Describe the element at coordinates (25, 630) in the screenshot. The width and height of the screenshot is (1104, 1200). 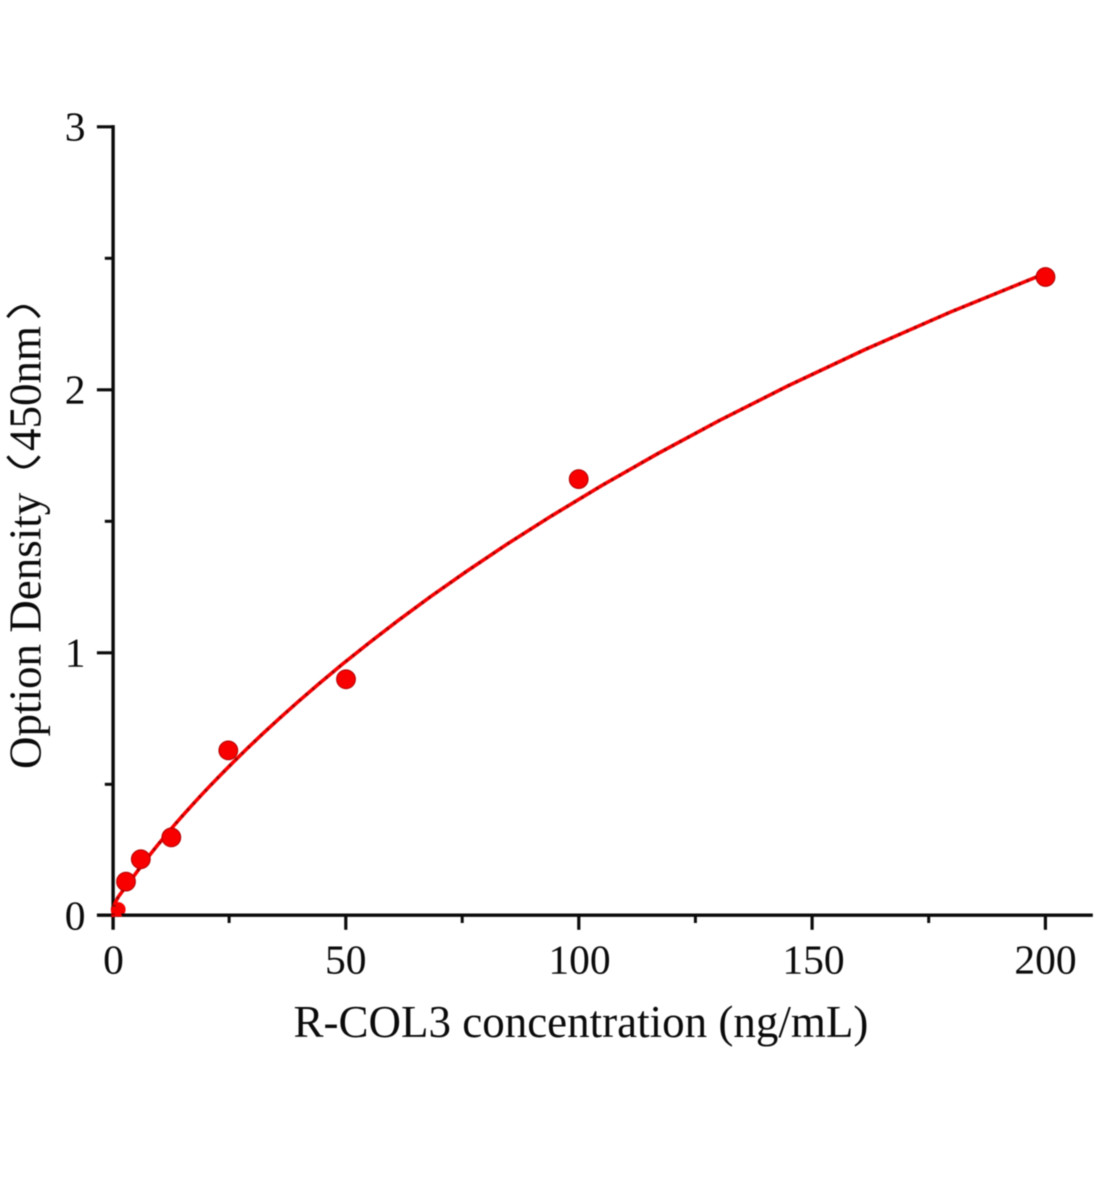
I see `svg-text: Option Density` at that location.